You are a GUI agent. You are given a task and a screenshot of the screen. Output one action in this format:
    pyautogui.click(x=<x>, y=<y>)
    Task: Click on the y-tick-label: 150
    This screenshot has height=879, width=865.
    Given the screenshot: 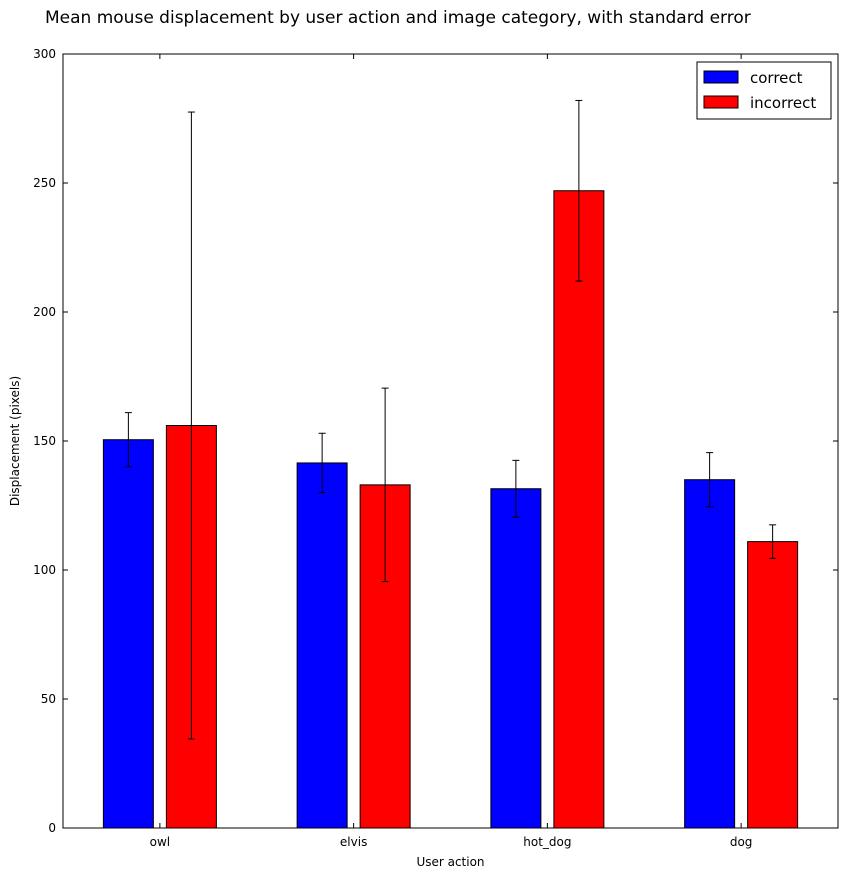 What is the action you would take?
    pyautogui.click(x=44, y=441)
    